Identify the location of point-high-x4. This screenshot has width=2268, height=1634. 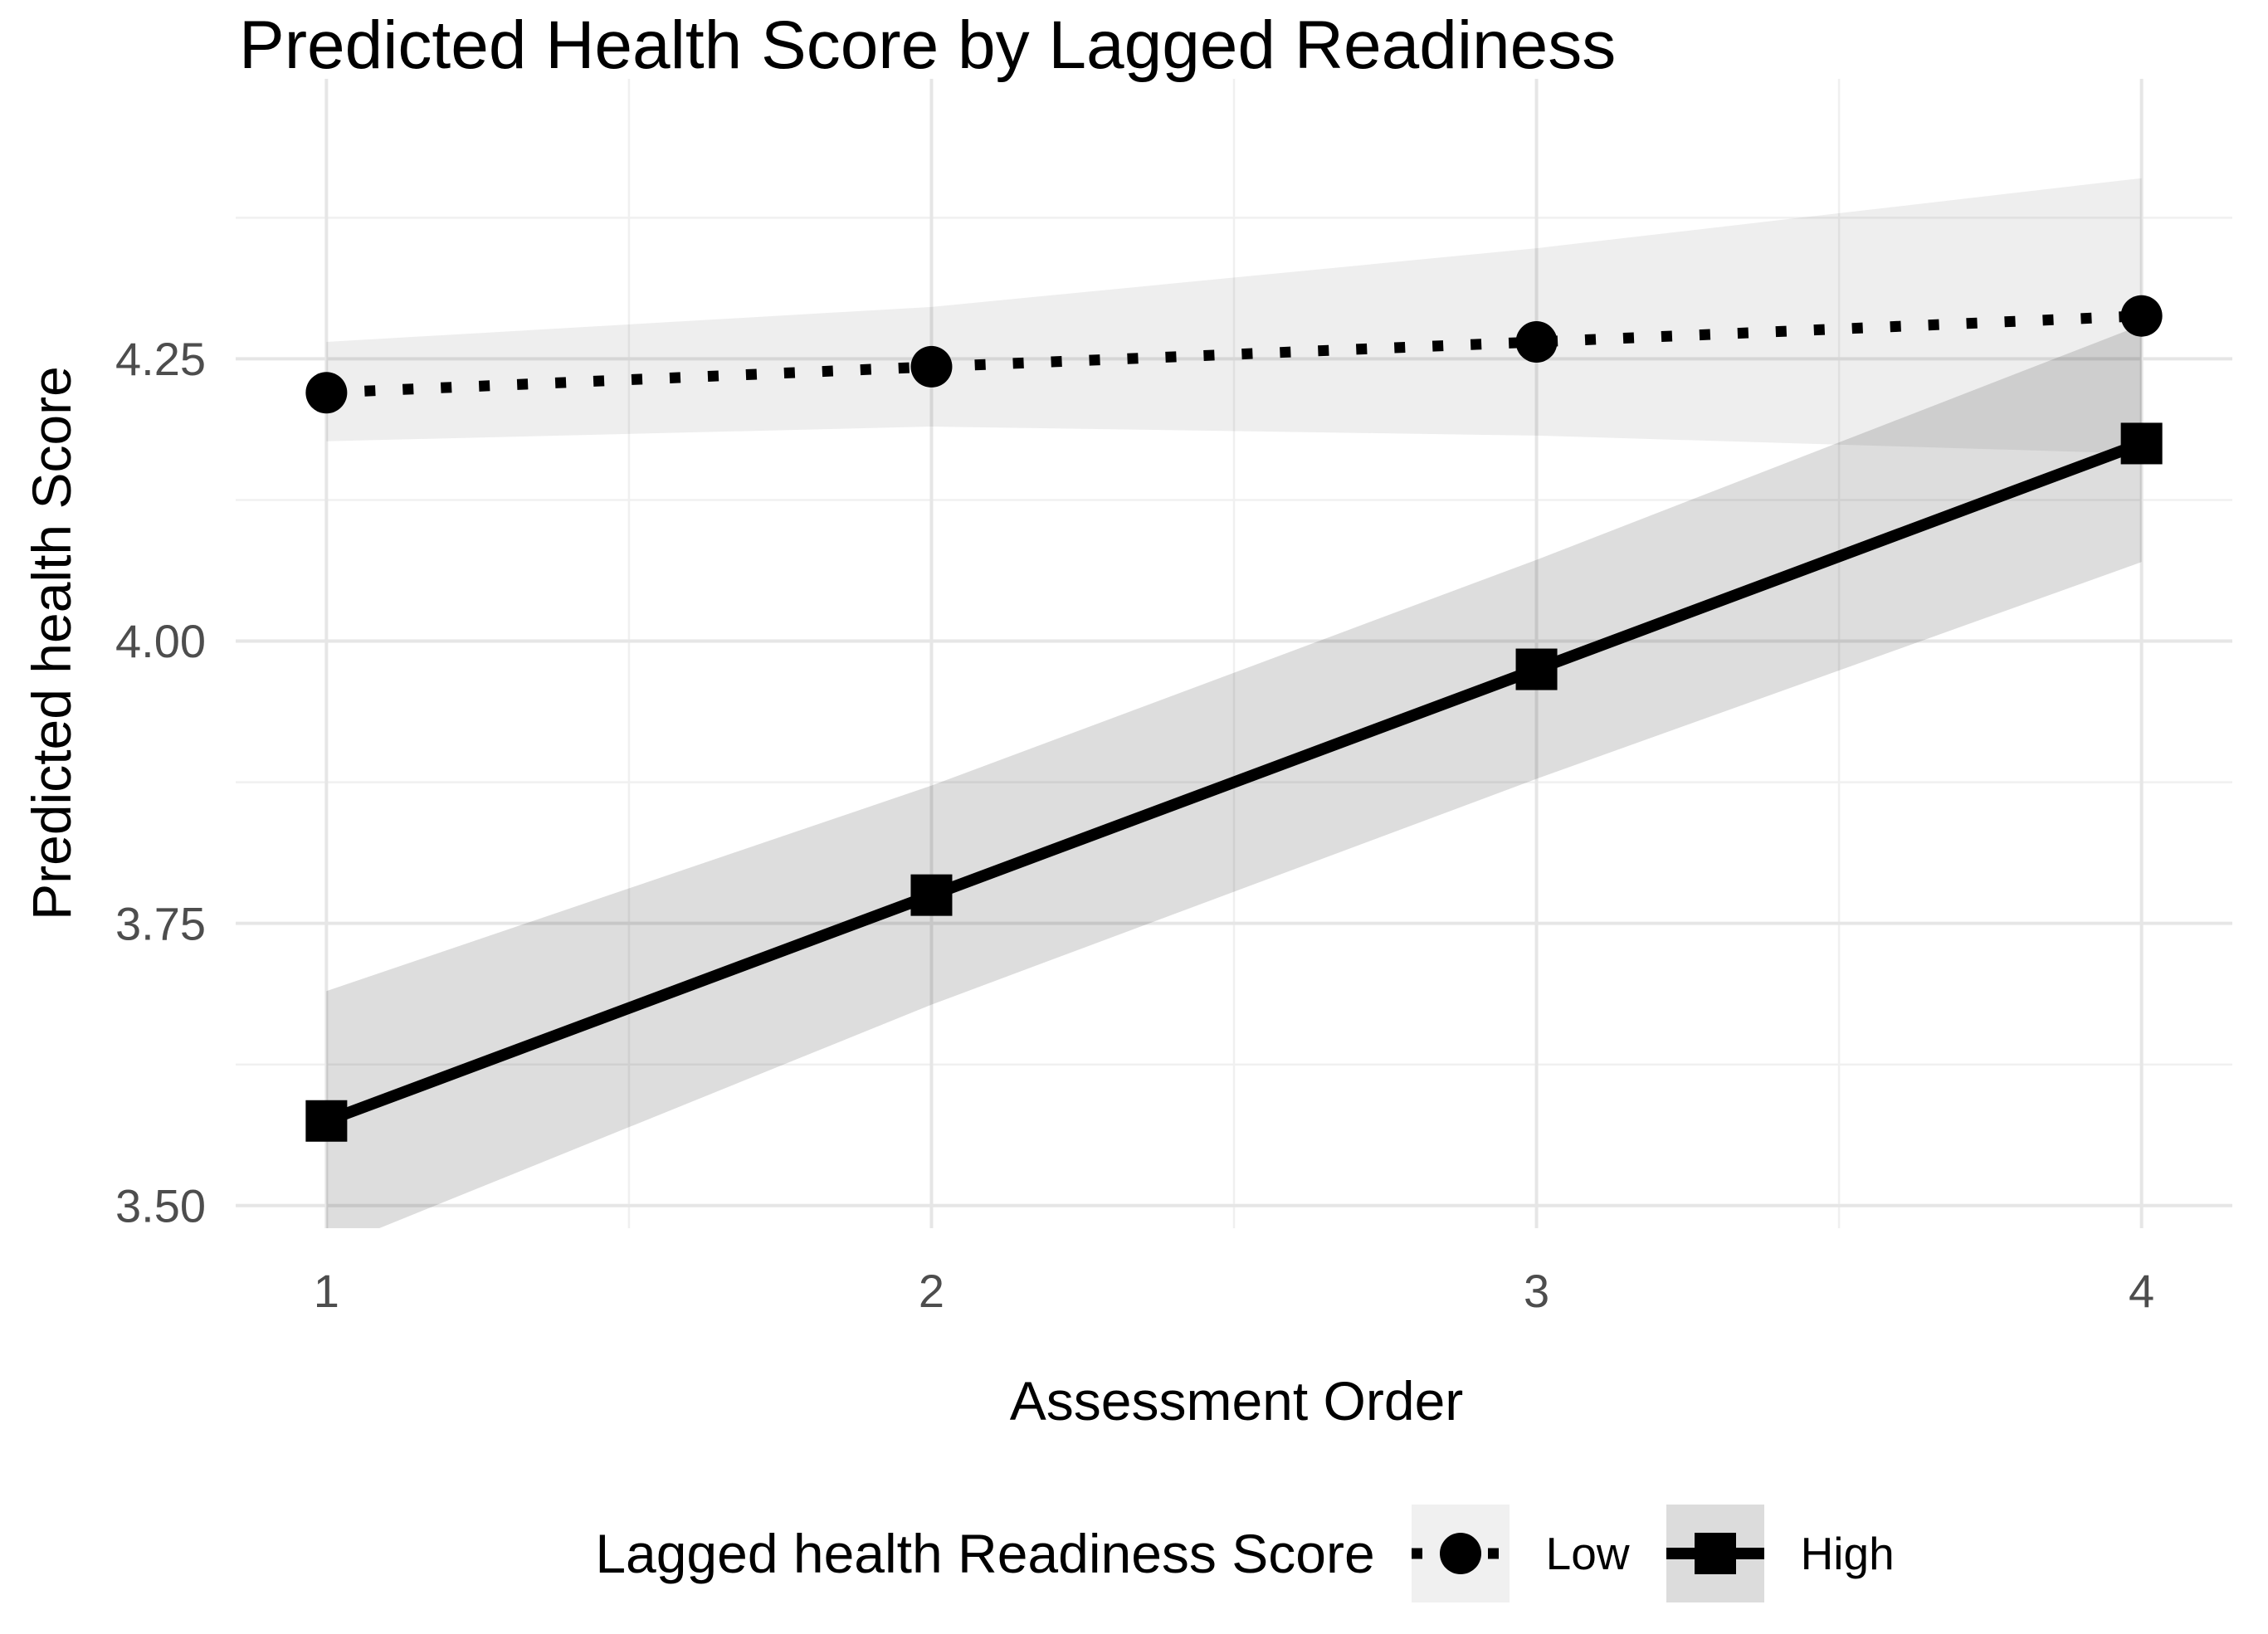
(2141, 444).